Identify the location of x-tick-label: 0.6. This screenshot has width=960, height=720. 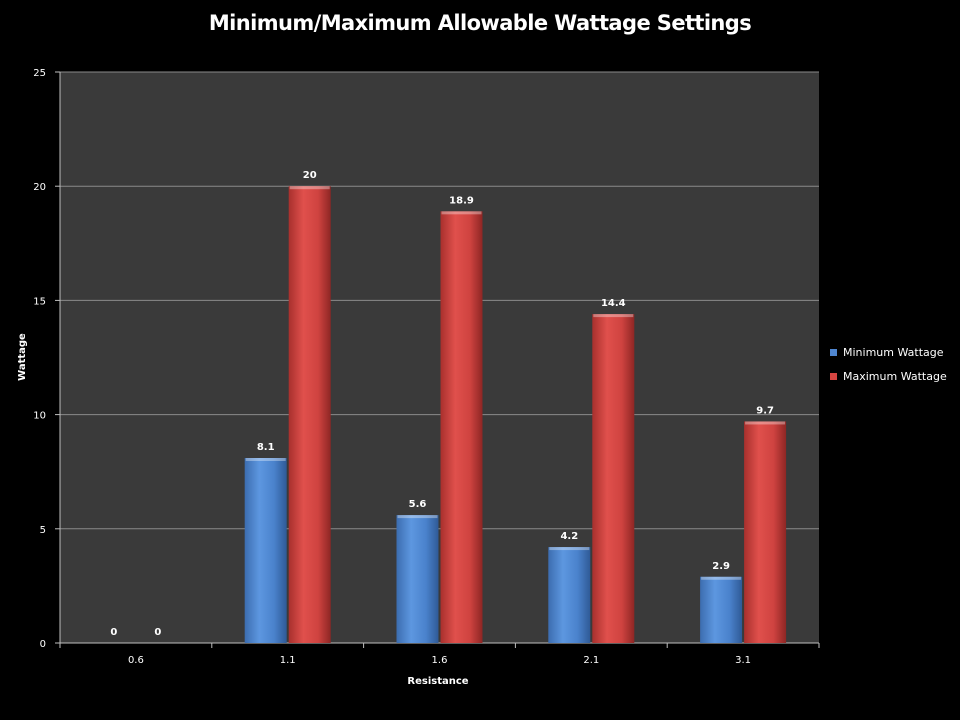
(136, 660).